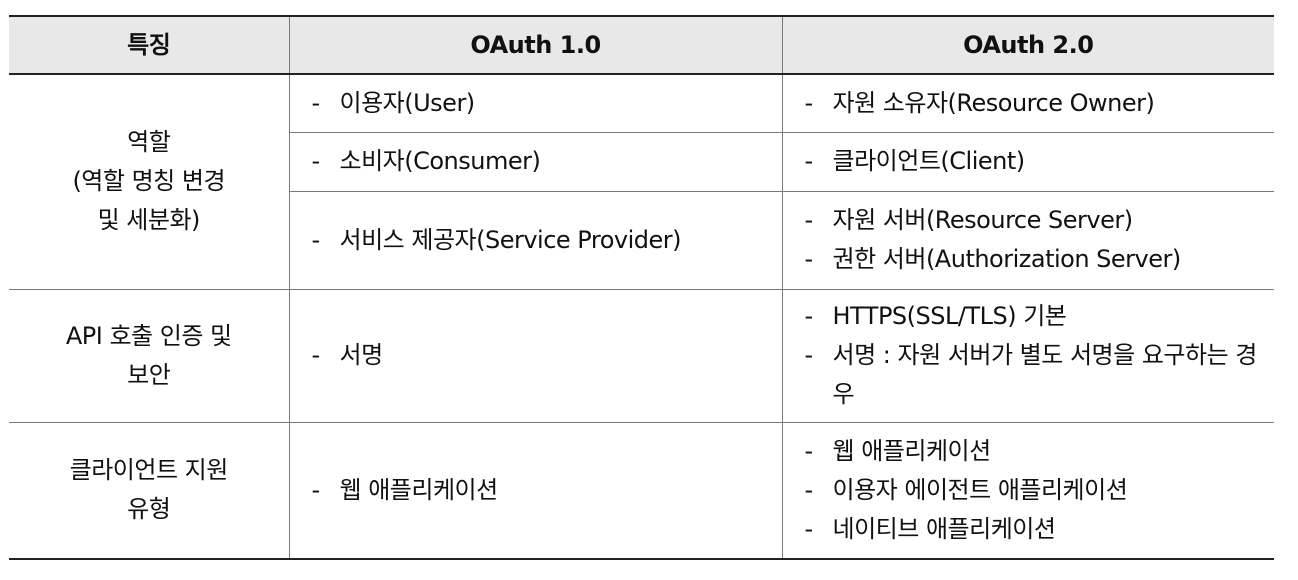 Image resolution: width=1298 pixels, height=580 pixels. I want to click on feature-roles-line-1: 역할, so click(149, 142).